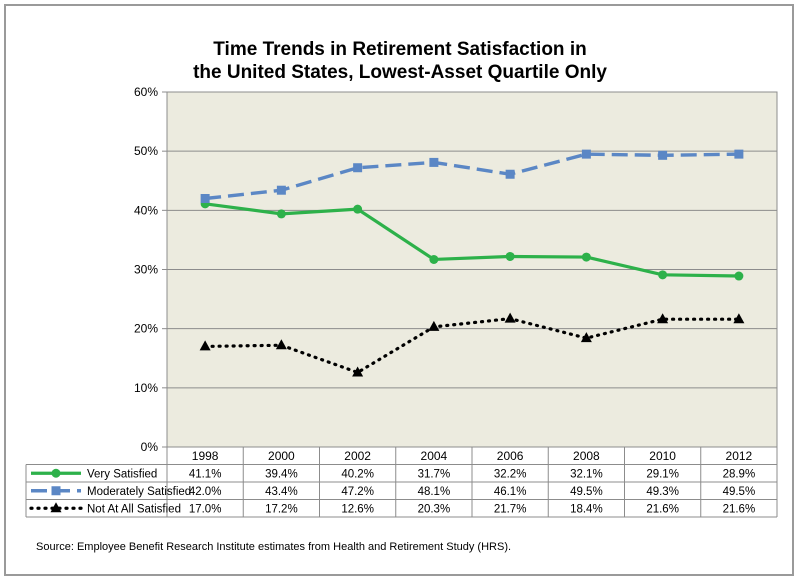 The height and width of the screenshot is (582, 800). What do you see at coordinates (146, 210) in the screenshot?
I see `y-tick-label: 40%` at bounding box center [146, 210].